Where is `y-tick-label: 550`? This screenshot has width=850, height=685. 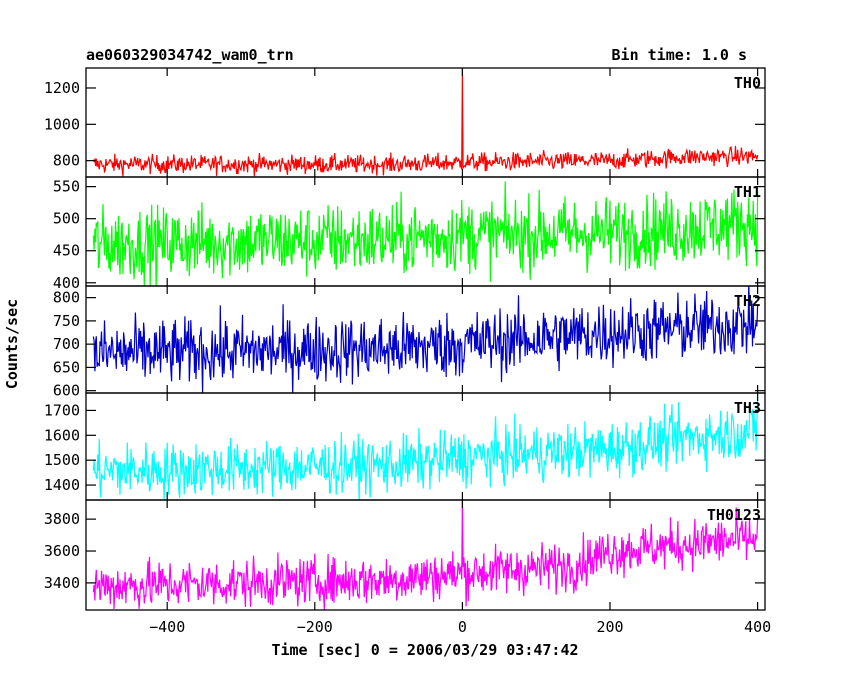
y-tick-label: 550 is located at coordinates (66, 187).